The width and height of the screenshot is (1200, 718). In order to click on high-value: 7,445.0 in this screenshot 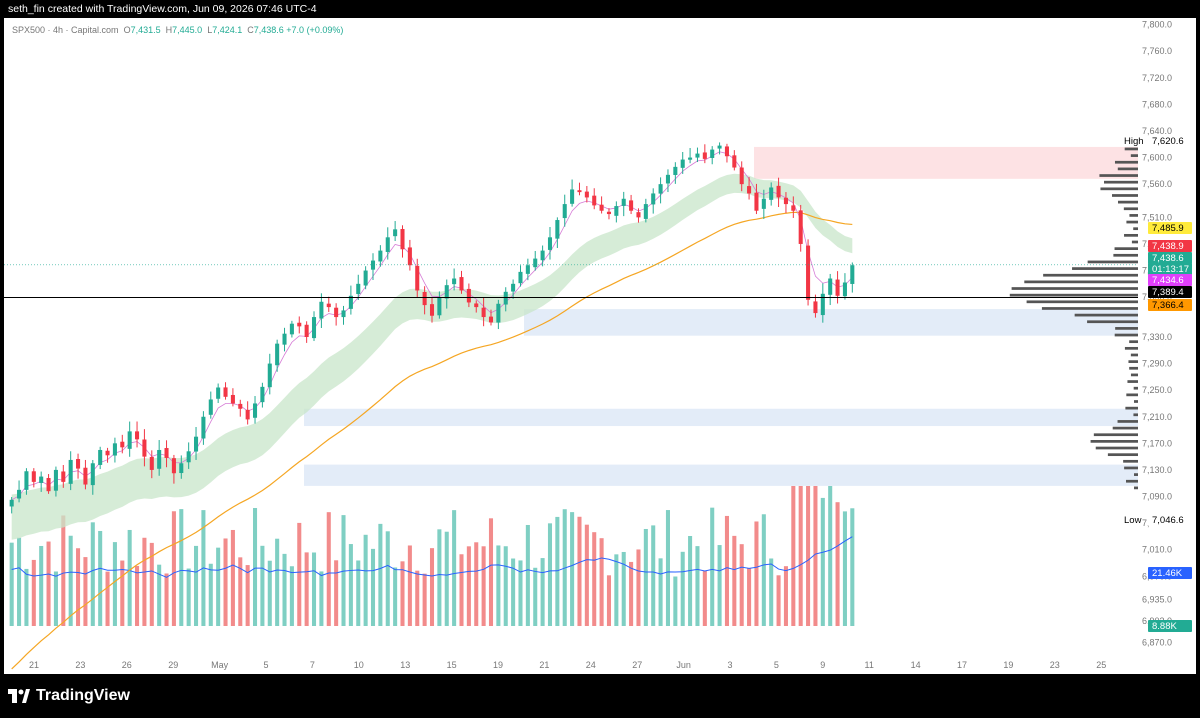, I will do `click(187, 30)`.